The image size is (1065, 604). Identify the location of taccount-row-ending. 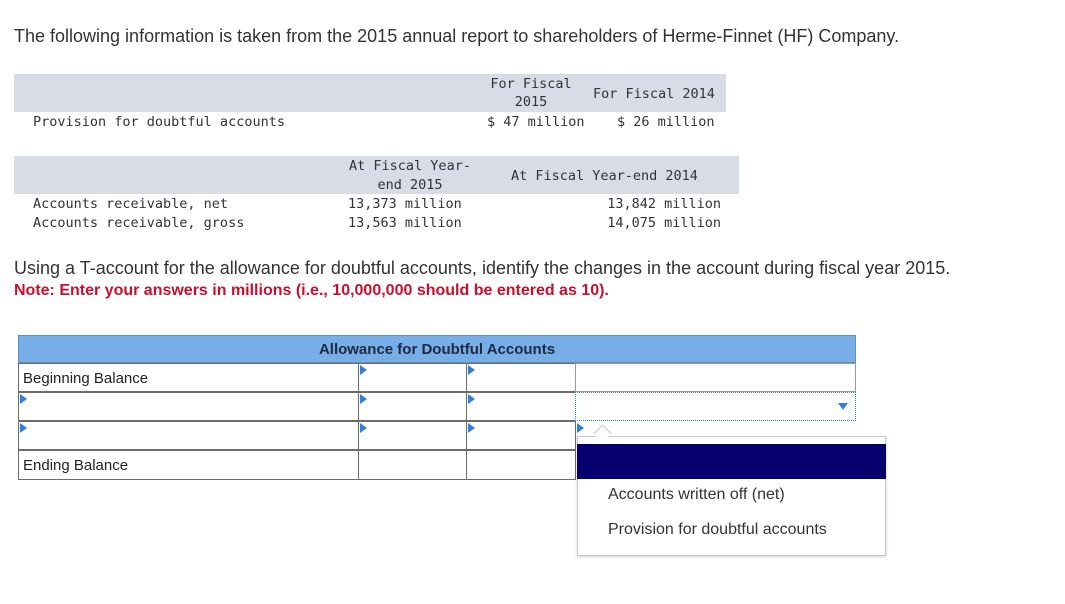
(188, 465).